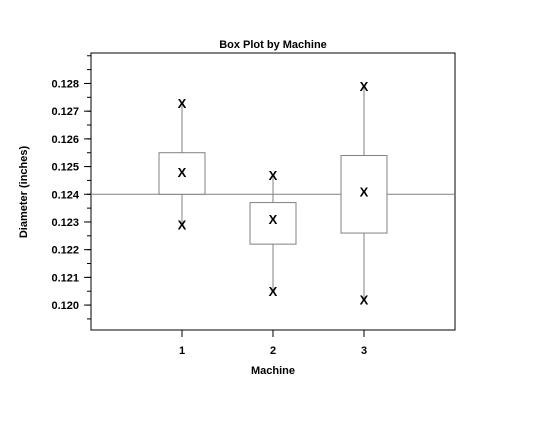  I want to click on y-tick-label: 0.123, so click(65, 223).